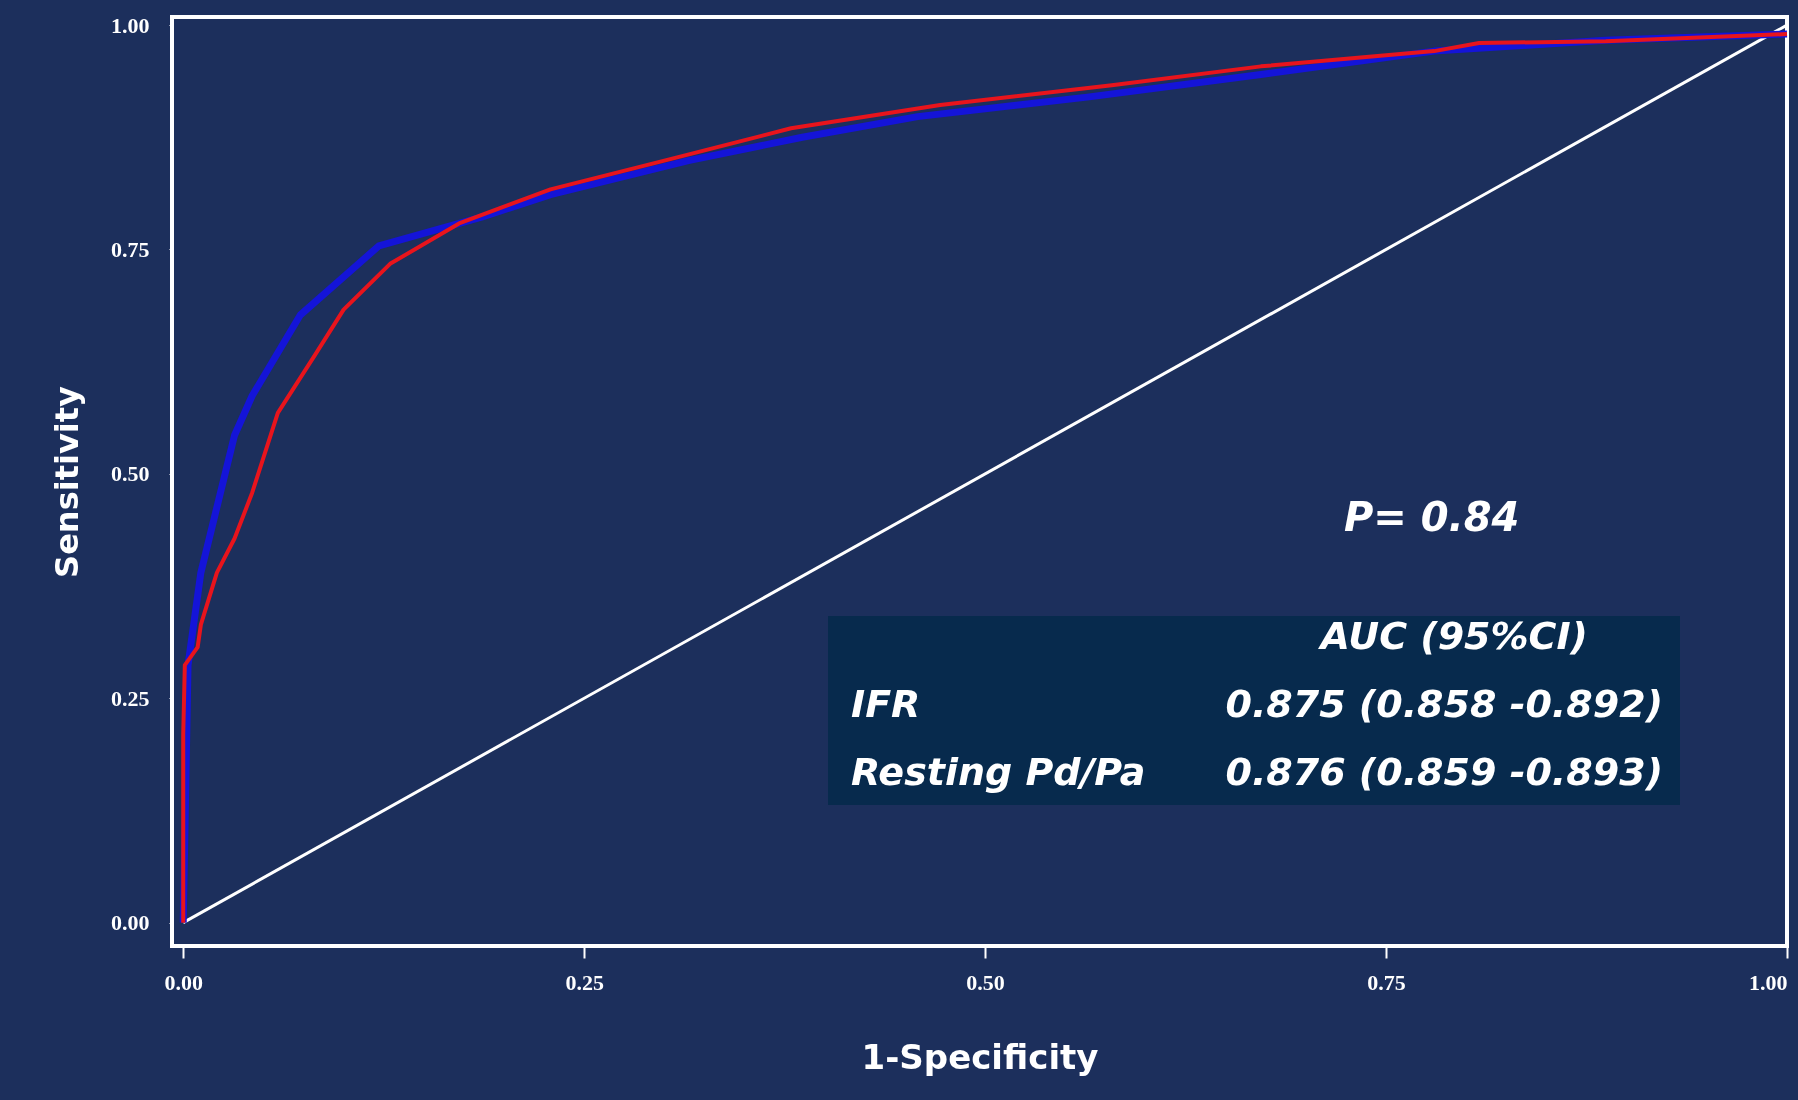  Describe the element at coordinates (886, 704) in the screenshot. I see `annotation: IFR` at that location.